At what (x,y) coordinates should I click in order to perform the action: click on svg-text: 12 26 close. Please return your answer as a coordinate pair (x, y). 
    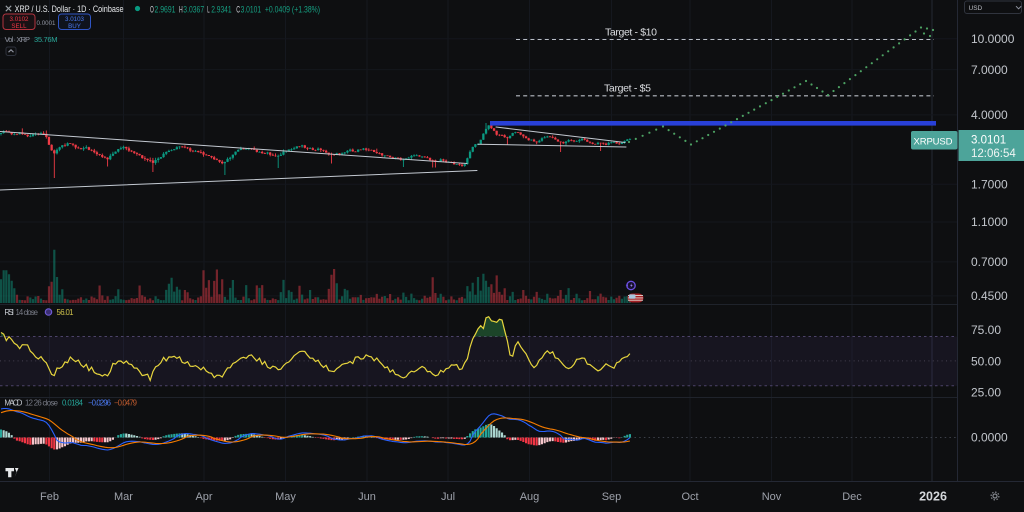
    Looking at the image, I should click on (41, 402).